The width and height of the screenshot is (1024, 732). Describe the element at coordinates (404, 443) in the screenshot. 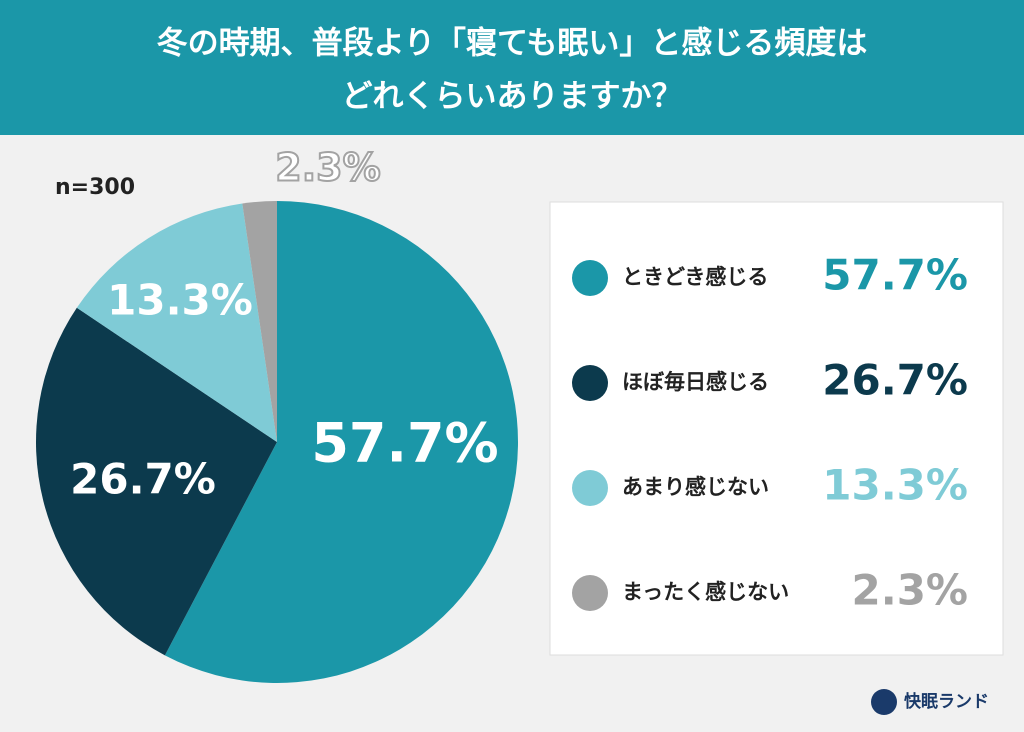

I see `slice-label: 57.7%` at that location.